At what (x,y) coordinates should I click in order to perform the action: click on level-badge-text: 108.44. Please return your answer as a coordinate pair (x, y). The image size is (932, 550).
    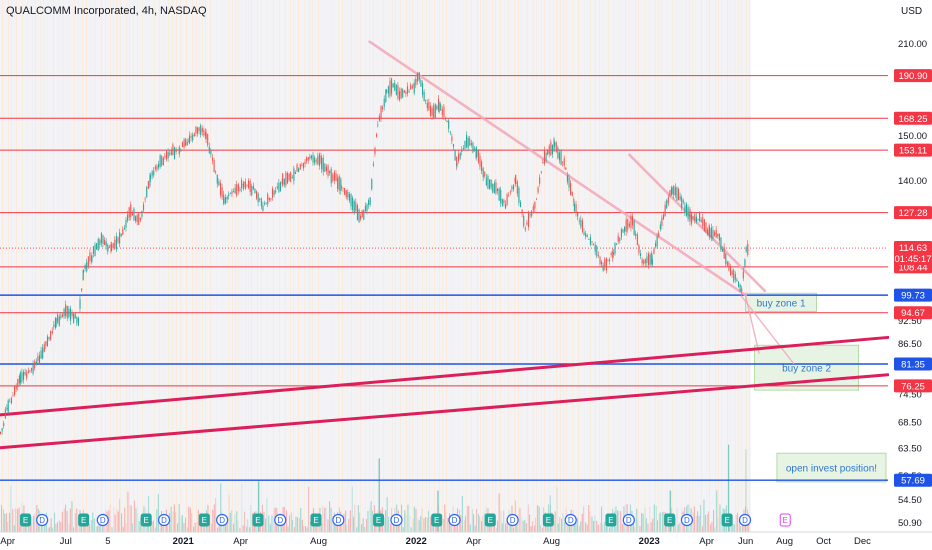
    Looking at the image, I should click on (912, 267).